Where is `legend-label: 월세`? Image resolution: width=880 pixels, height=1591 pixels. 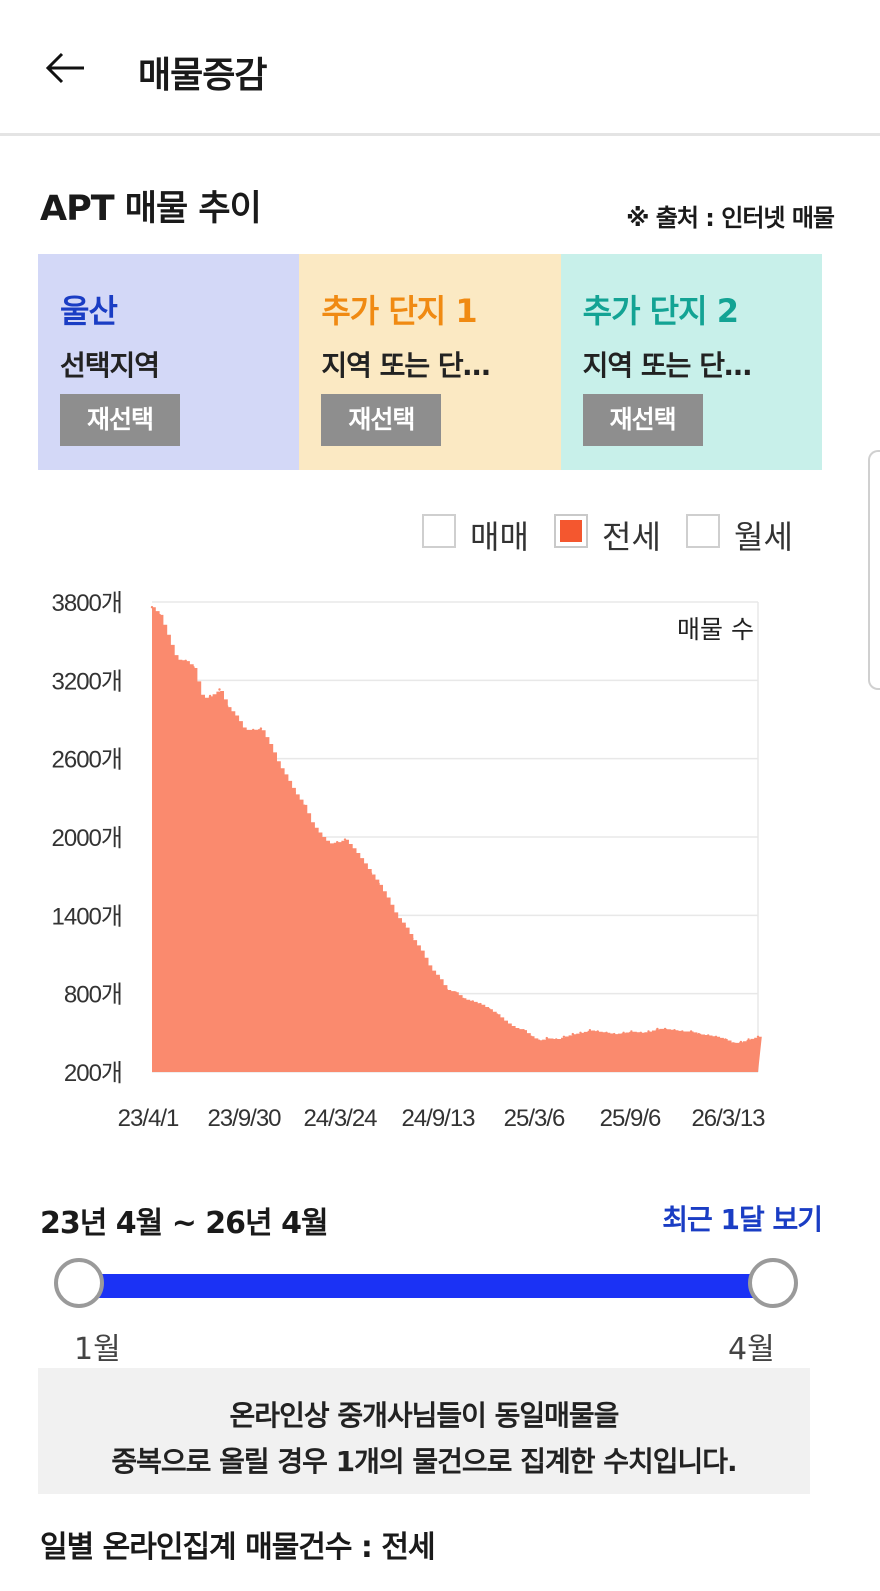
legend-label: 월세 is located at coordinates (763, 537).